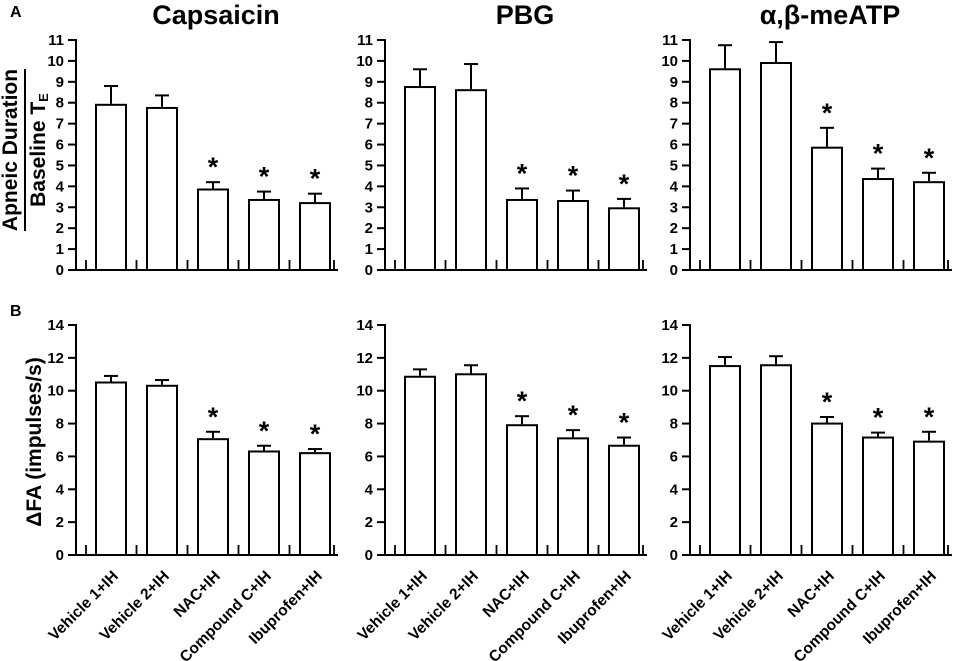  Describe the element at coordinates (669, 358) in the screenshot. I see `y-tick-label: 12` at that location.